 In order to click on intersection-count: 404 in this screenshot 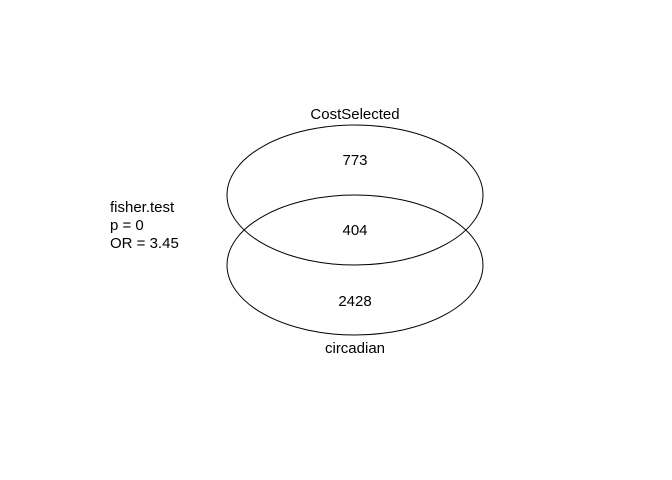, I will do `click(355, 230)`.